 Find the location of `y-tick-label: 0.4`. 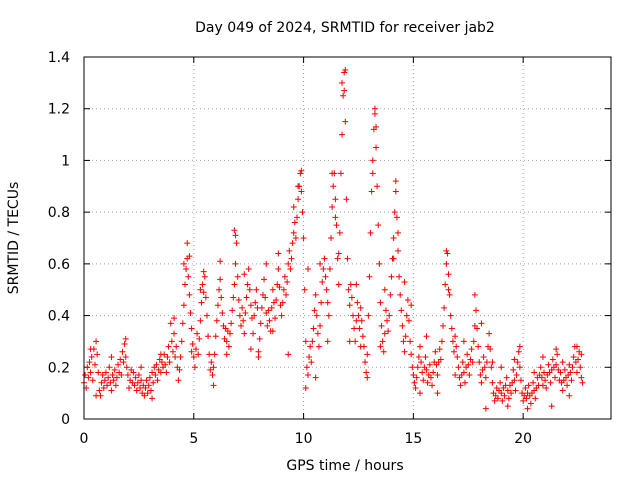

y-tick-label: 0.4 is located at coordinates (59, 317).